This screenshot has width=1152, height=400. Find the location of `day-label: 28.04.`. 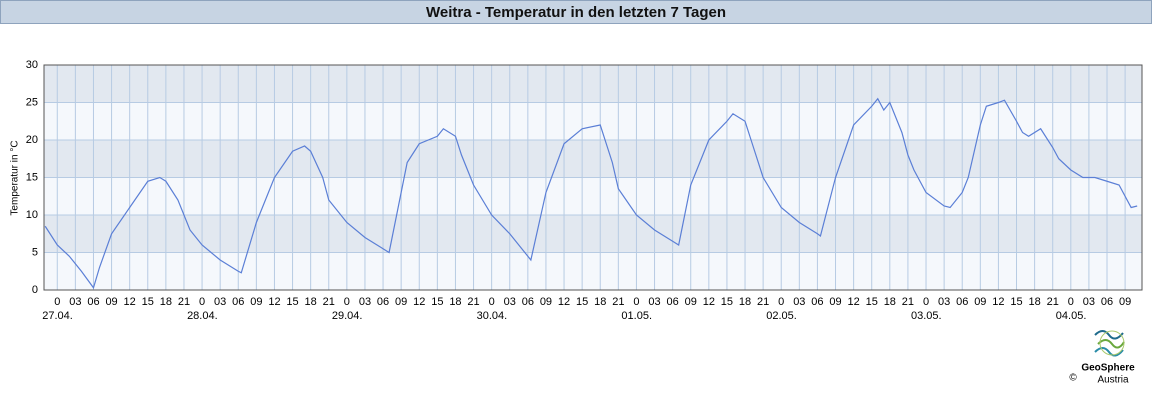

day-label: 28.04. is located at coordinates (202, 316).